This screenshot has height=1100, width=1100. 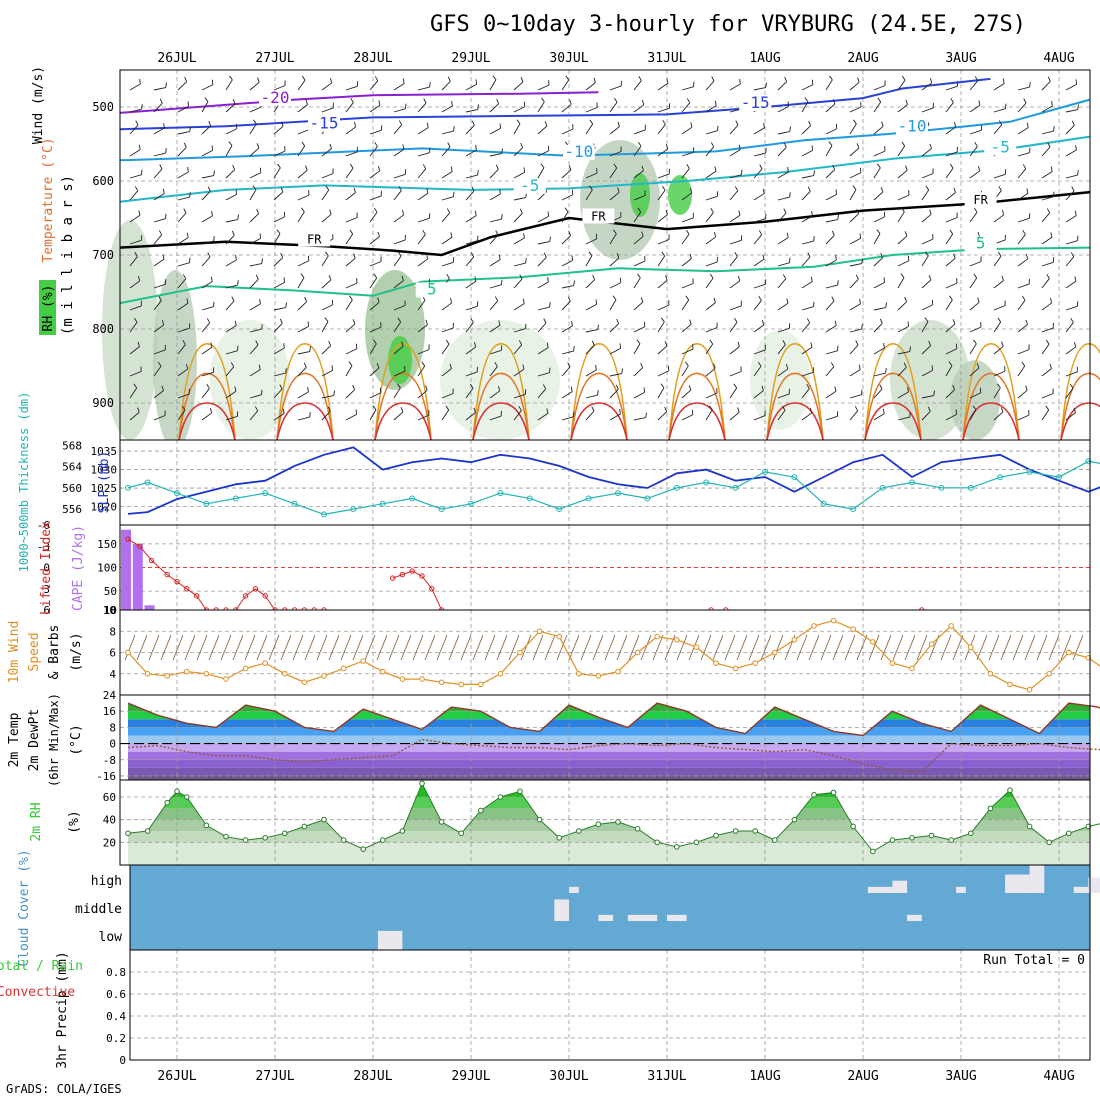 What do you see at coordinates (147, 673) in the screenshot?
I see `wind-speed-point` at bounding box center [147, 673].